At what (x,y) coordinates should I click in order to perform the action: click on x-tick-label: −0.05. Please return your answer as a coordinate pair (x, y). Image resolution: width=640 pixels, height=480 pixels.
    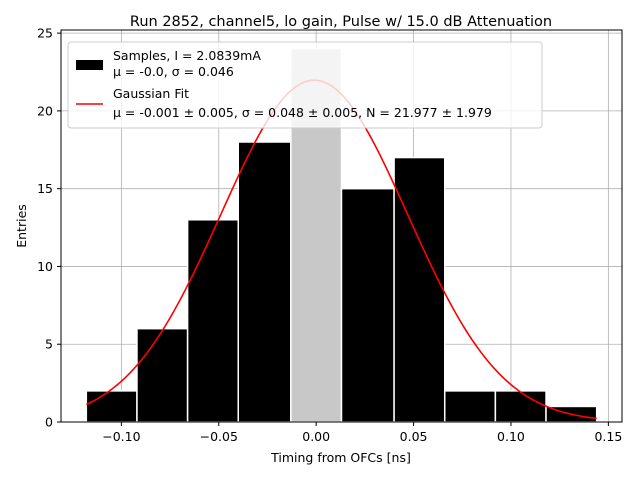
    Looking at the image, I should click on (219, 436).